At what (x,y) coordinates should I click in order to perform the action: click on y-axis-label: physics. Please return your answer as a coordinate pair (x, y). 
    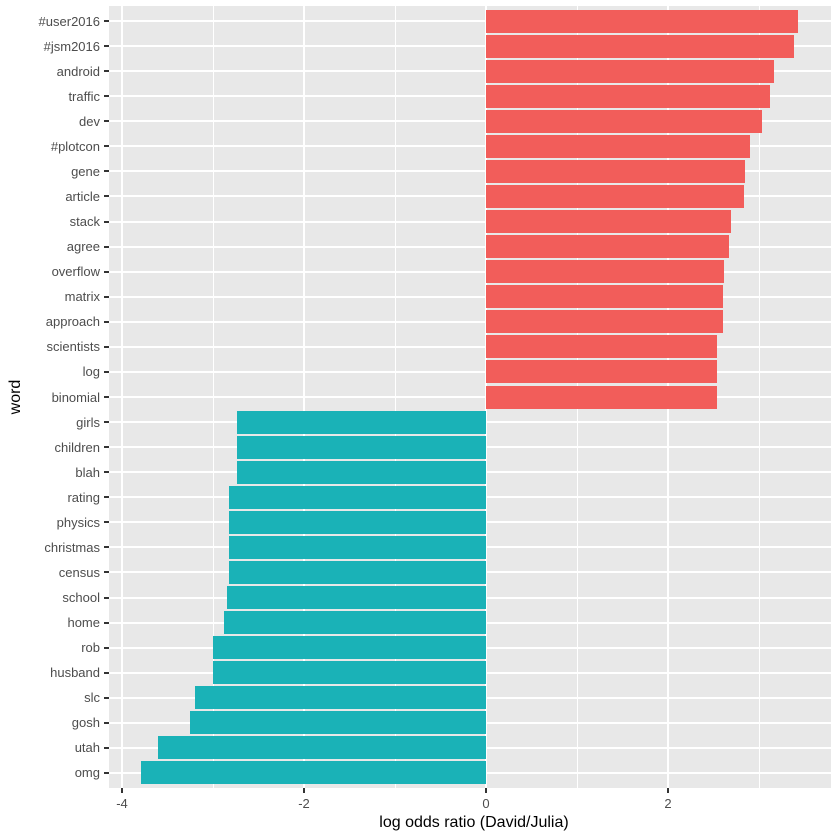
    Looking at the image, I should click on (78, 522).